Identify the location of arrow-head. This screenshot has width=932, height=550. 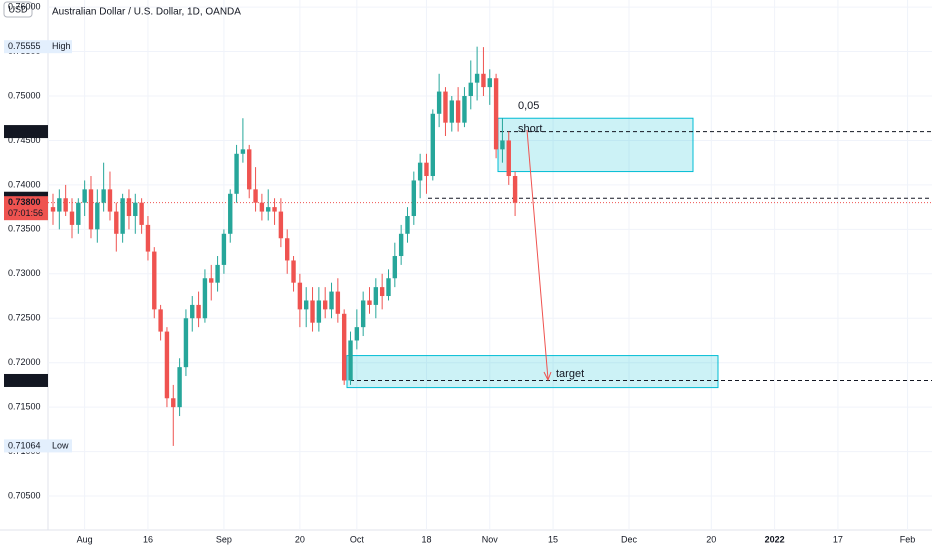
(547, 376).